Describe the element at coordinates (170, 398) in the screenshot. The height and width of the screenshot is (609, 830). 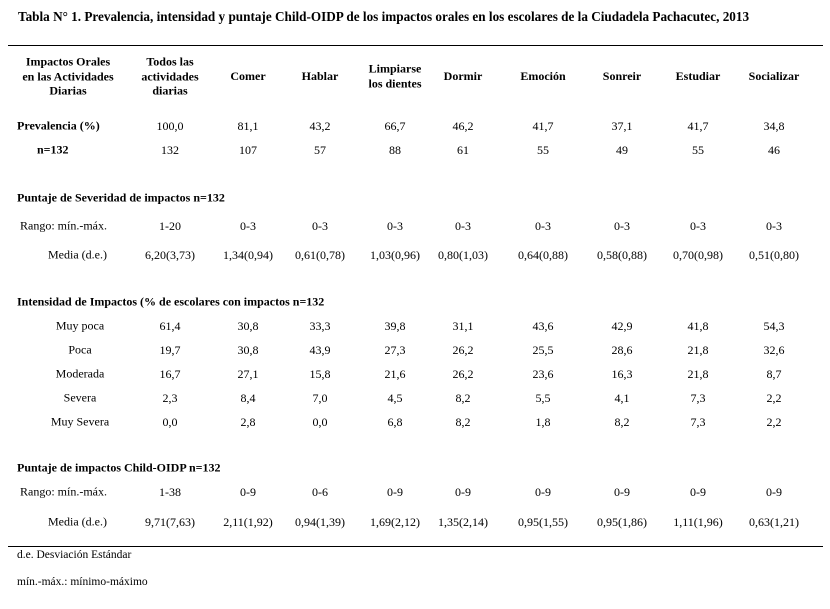
I see `table-cell: 2,3` at that location.